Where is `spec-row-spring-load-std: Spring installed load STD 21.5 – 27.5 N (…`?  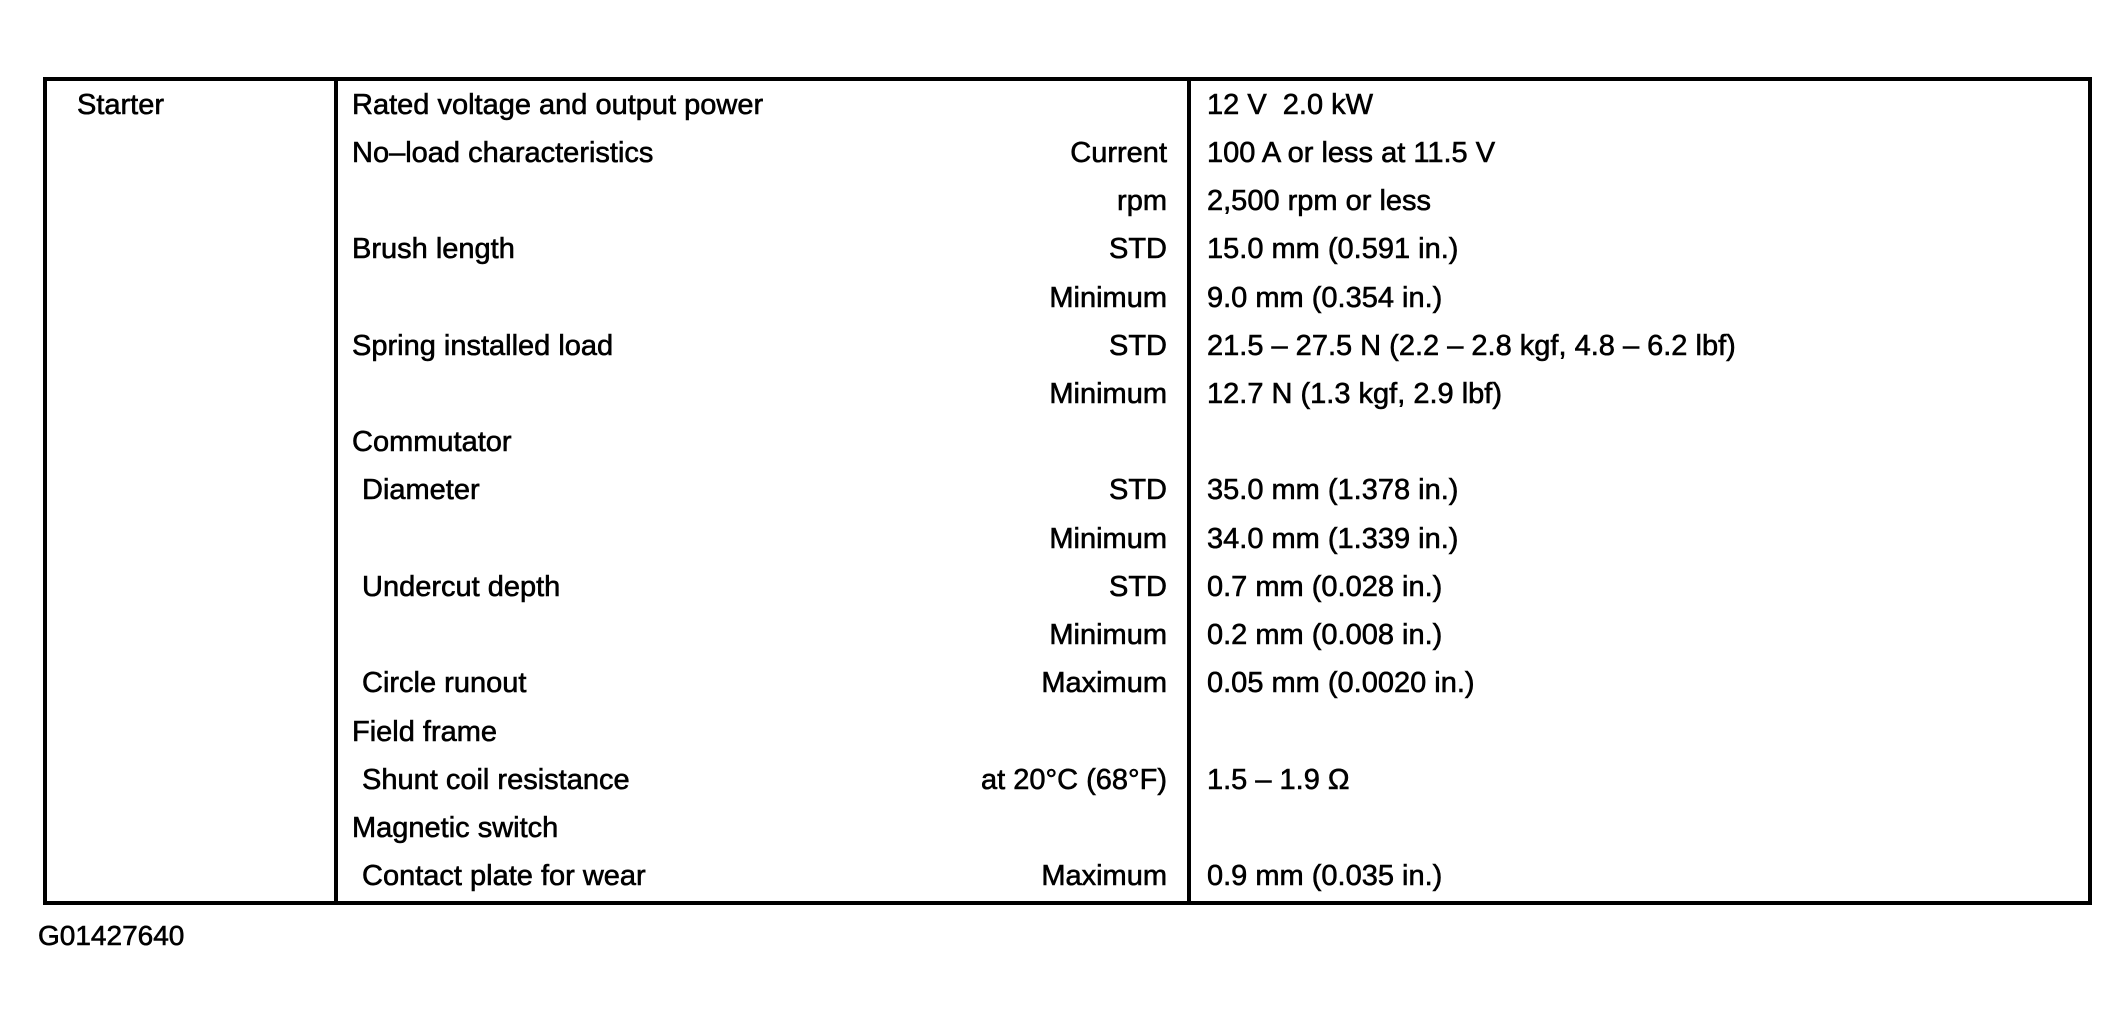
spec-row-spring-load-std: Spring installed load STD 21.5 – 27.5 N (… is located at coordinates (1213, 346).